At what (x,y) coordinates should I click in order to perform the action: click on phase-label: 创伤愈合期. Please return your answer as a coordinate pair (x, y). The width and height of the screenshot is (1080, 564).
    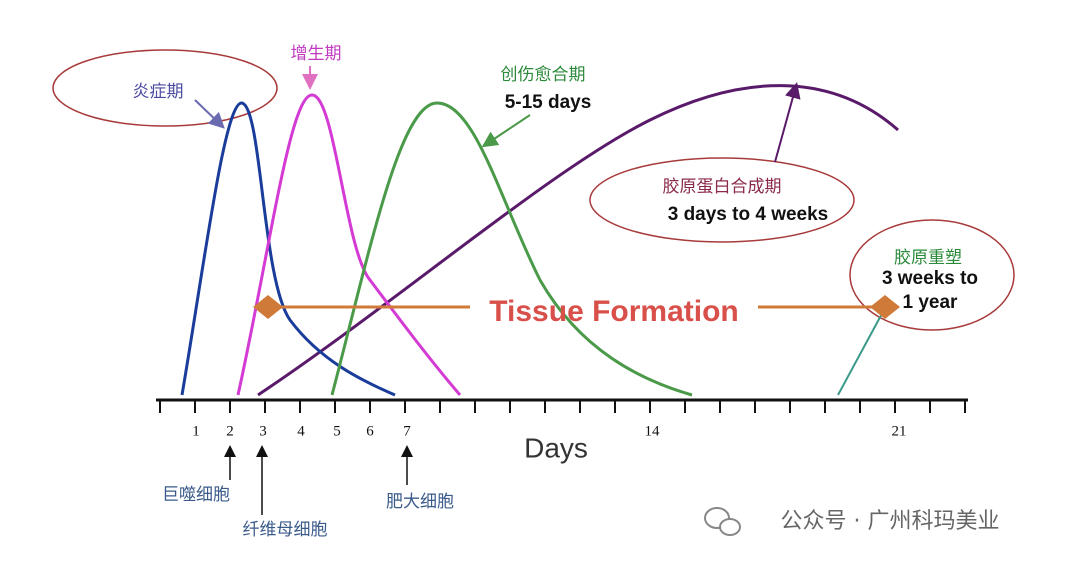
    Looking at the image, I should click on (543, 75).